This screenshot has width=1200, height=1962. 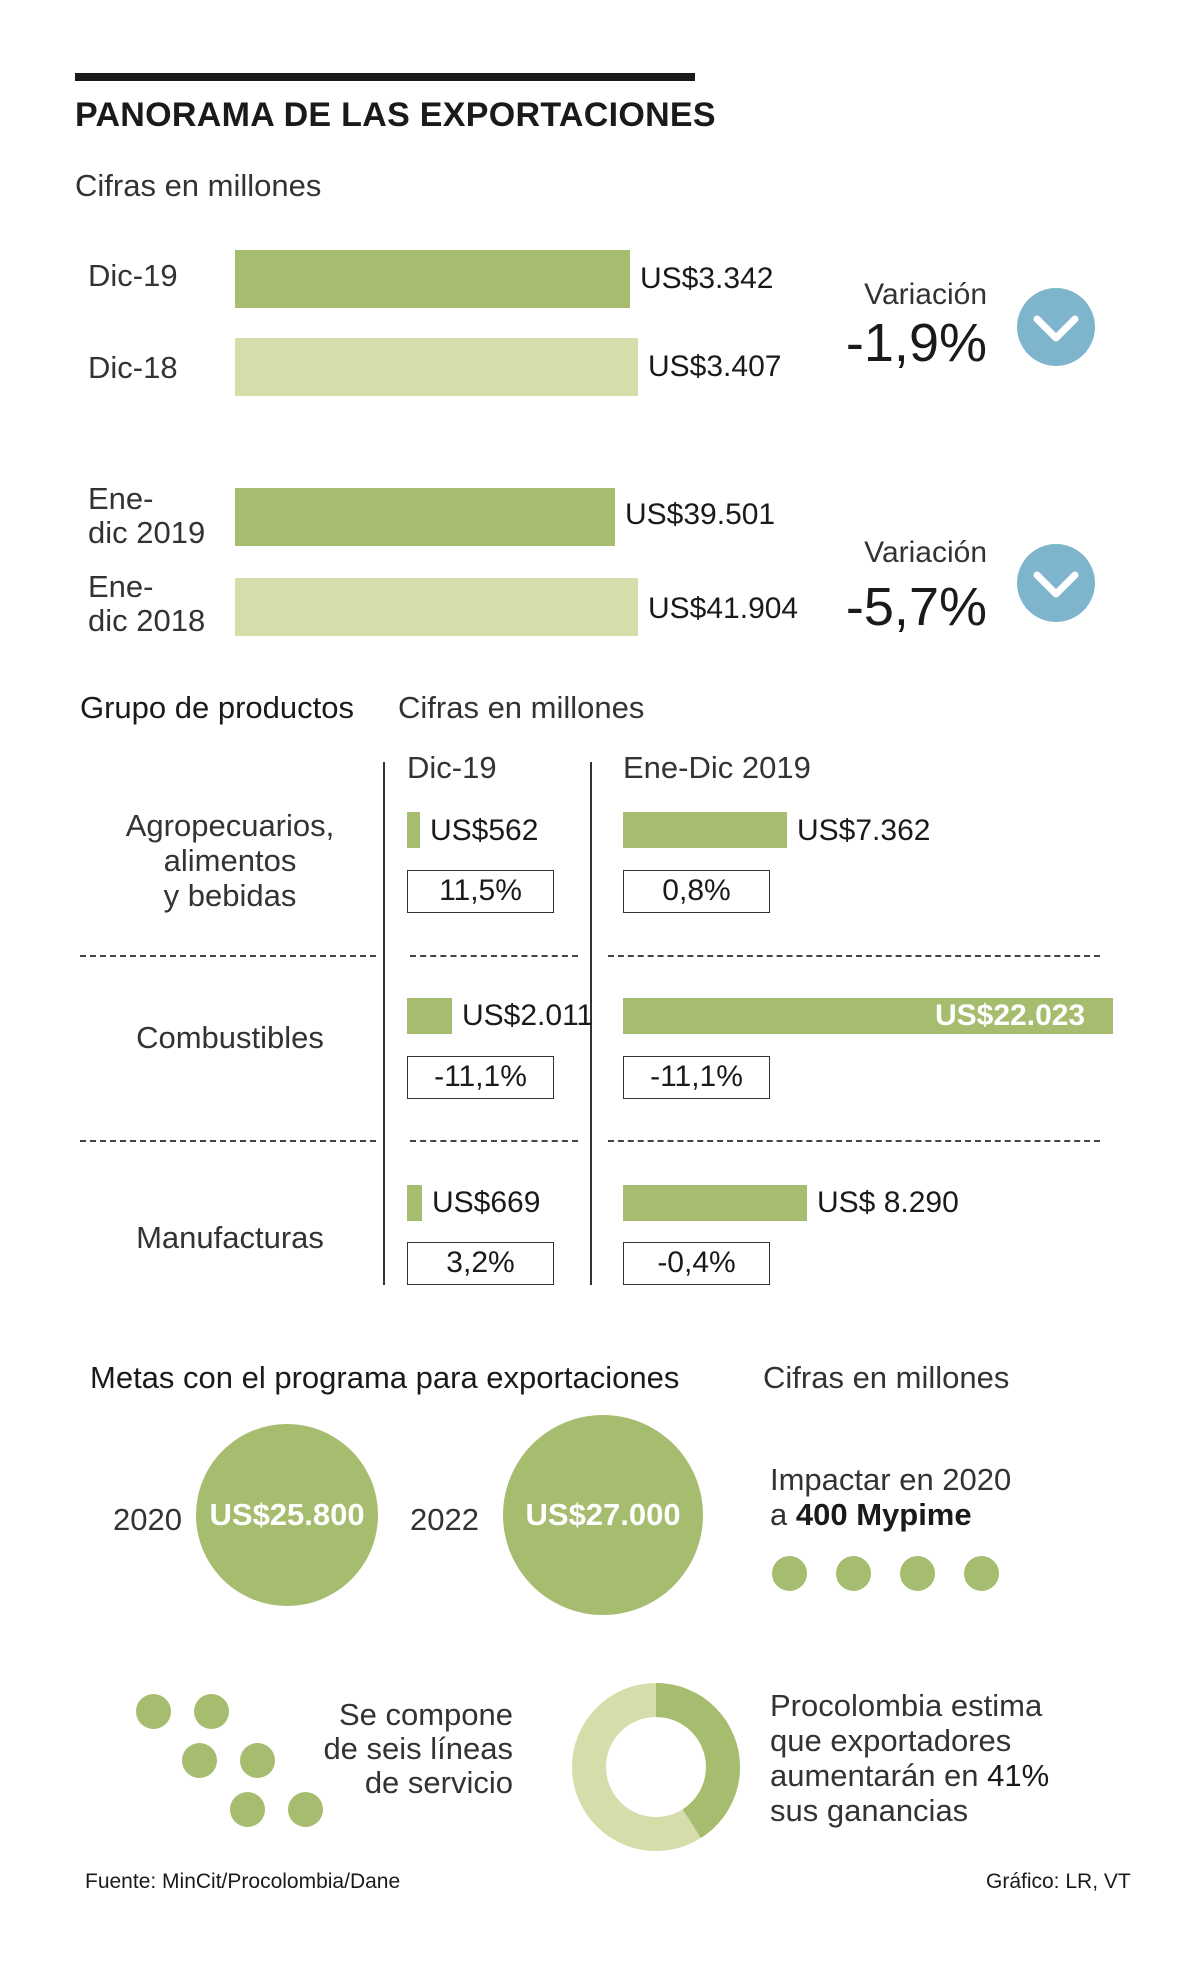 What do you see at coordinates (452, 767) in the screenshot?
I see `column-dic19: Dic-19` at bounding box center [452, 767].